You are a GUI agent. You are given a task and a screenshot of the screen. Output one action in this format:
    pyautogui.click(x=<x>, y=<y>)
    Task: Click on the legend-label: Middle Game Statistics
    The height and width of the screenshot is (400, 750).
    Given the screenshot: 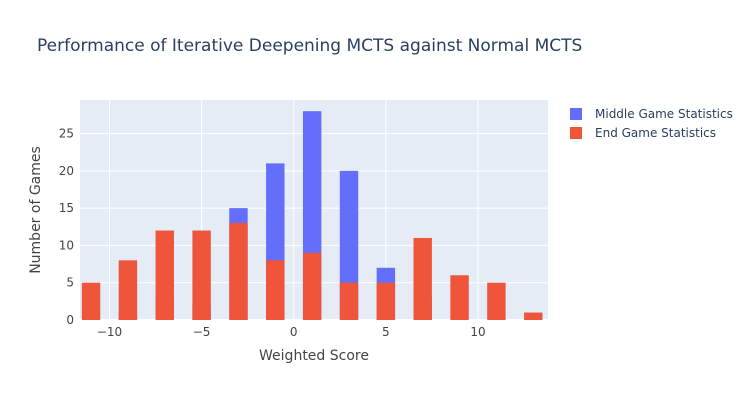 What is the action you would take?
    pyautogui.click(x=664, y=114)
    